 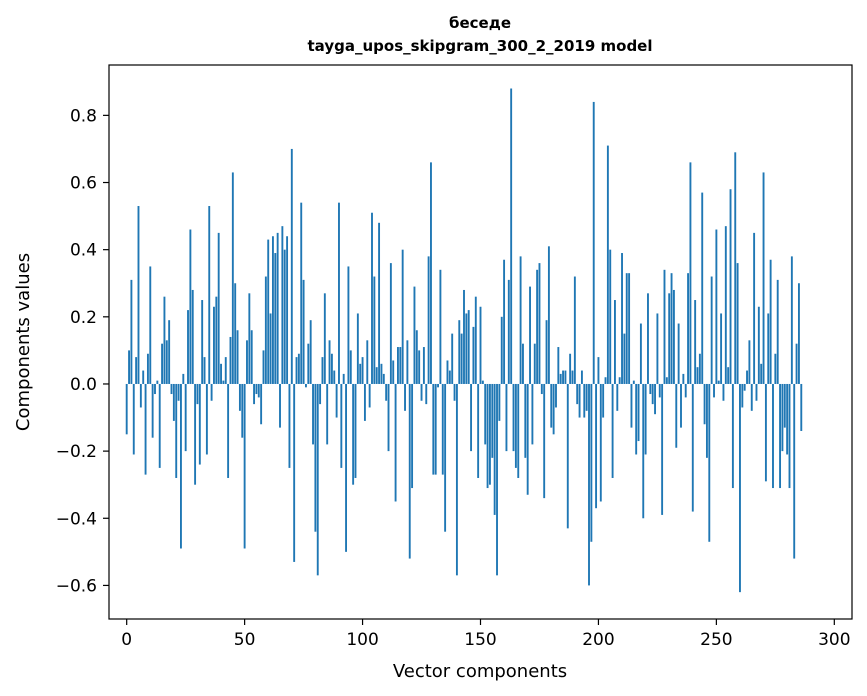 What do you see at coordinates (83, 251) in the screenshot?
I see `y-tick-label: 0.4` at bounding box center [83, 251].